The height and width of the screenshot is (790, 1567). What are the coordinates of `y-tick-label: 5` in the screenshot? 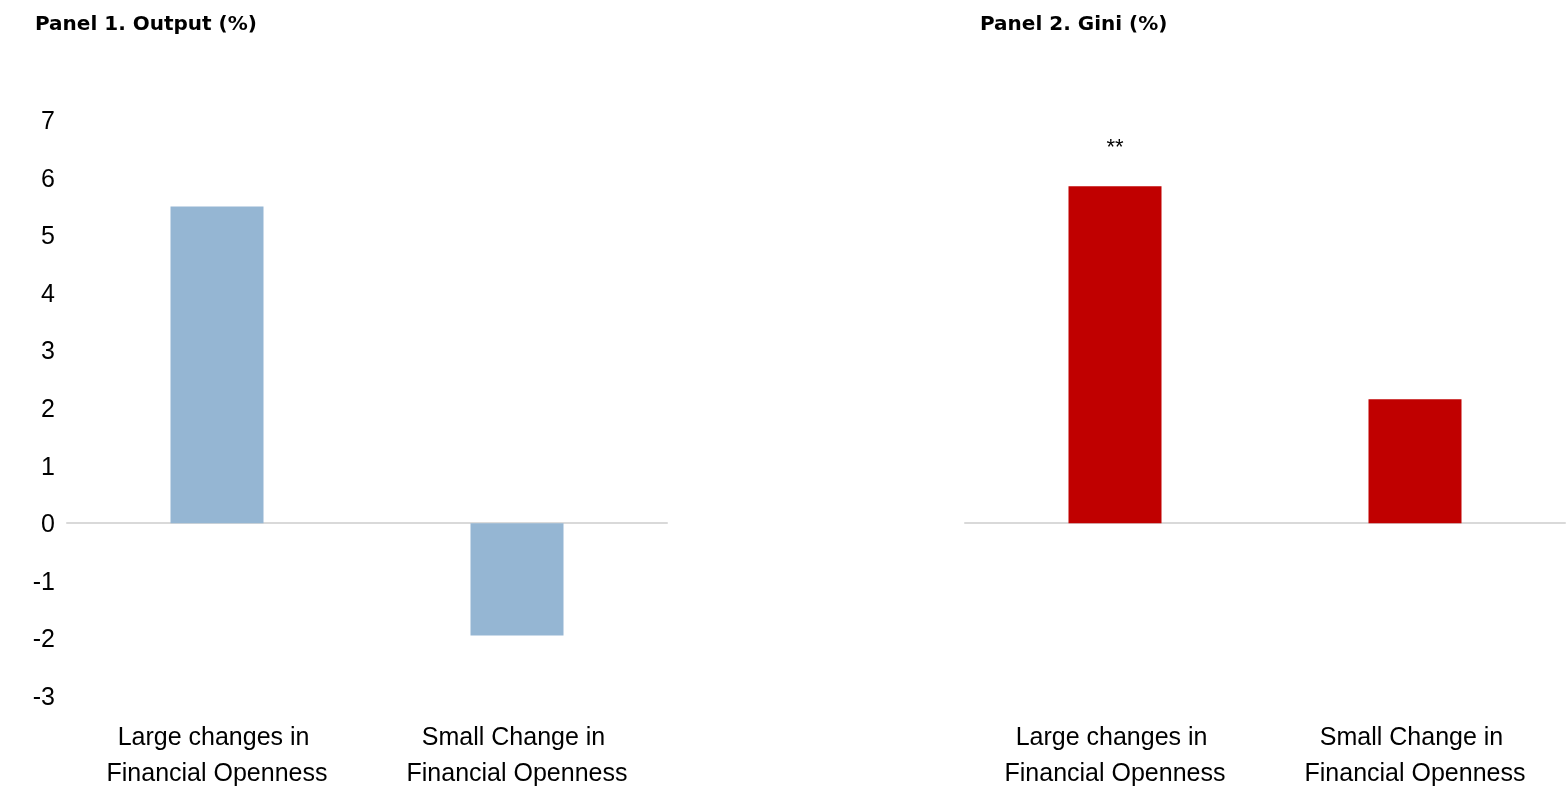 It's located at (48, 235).